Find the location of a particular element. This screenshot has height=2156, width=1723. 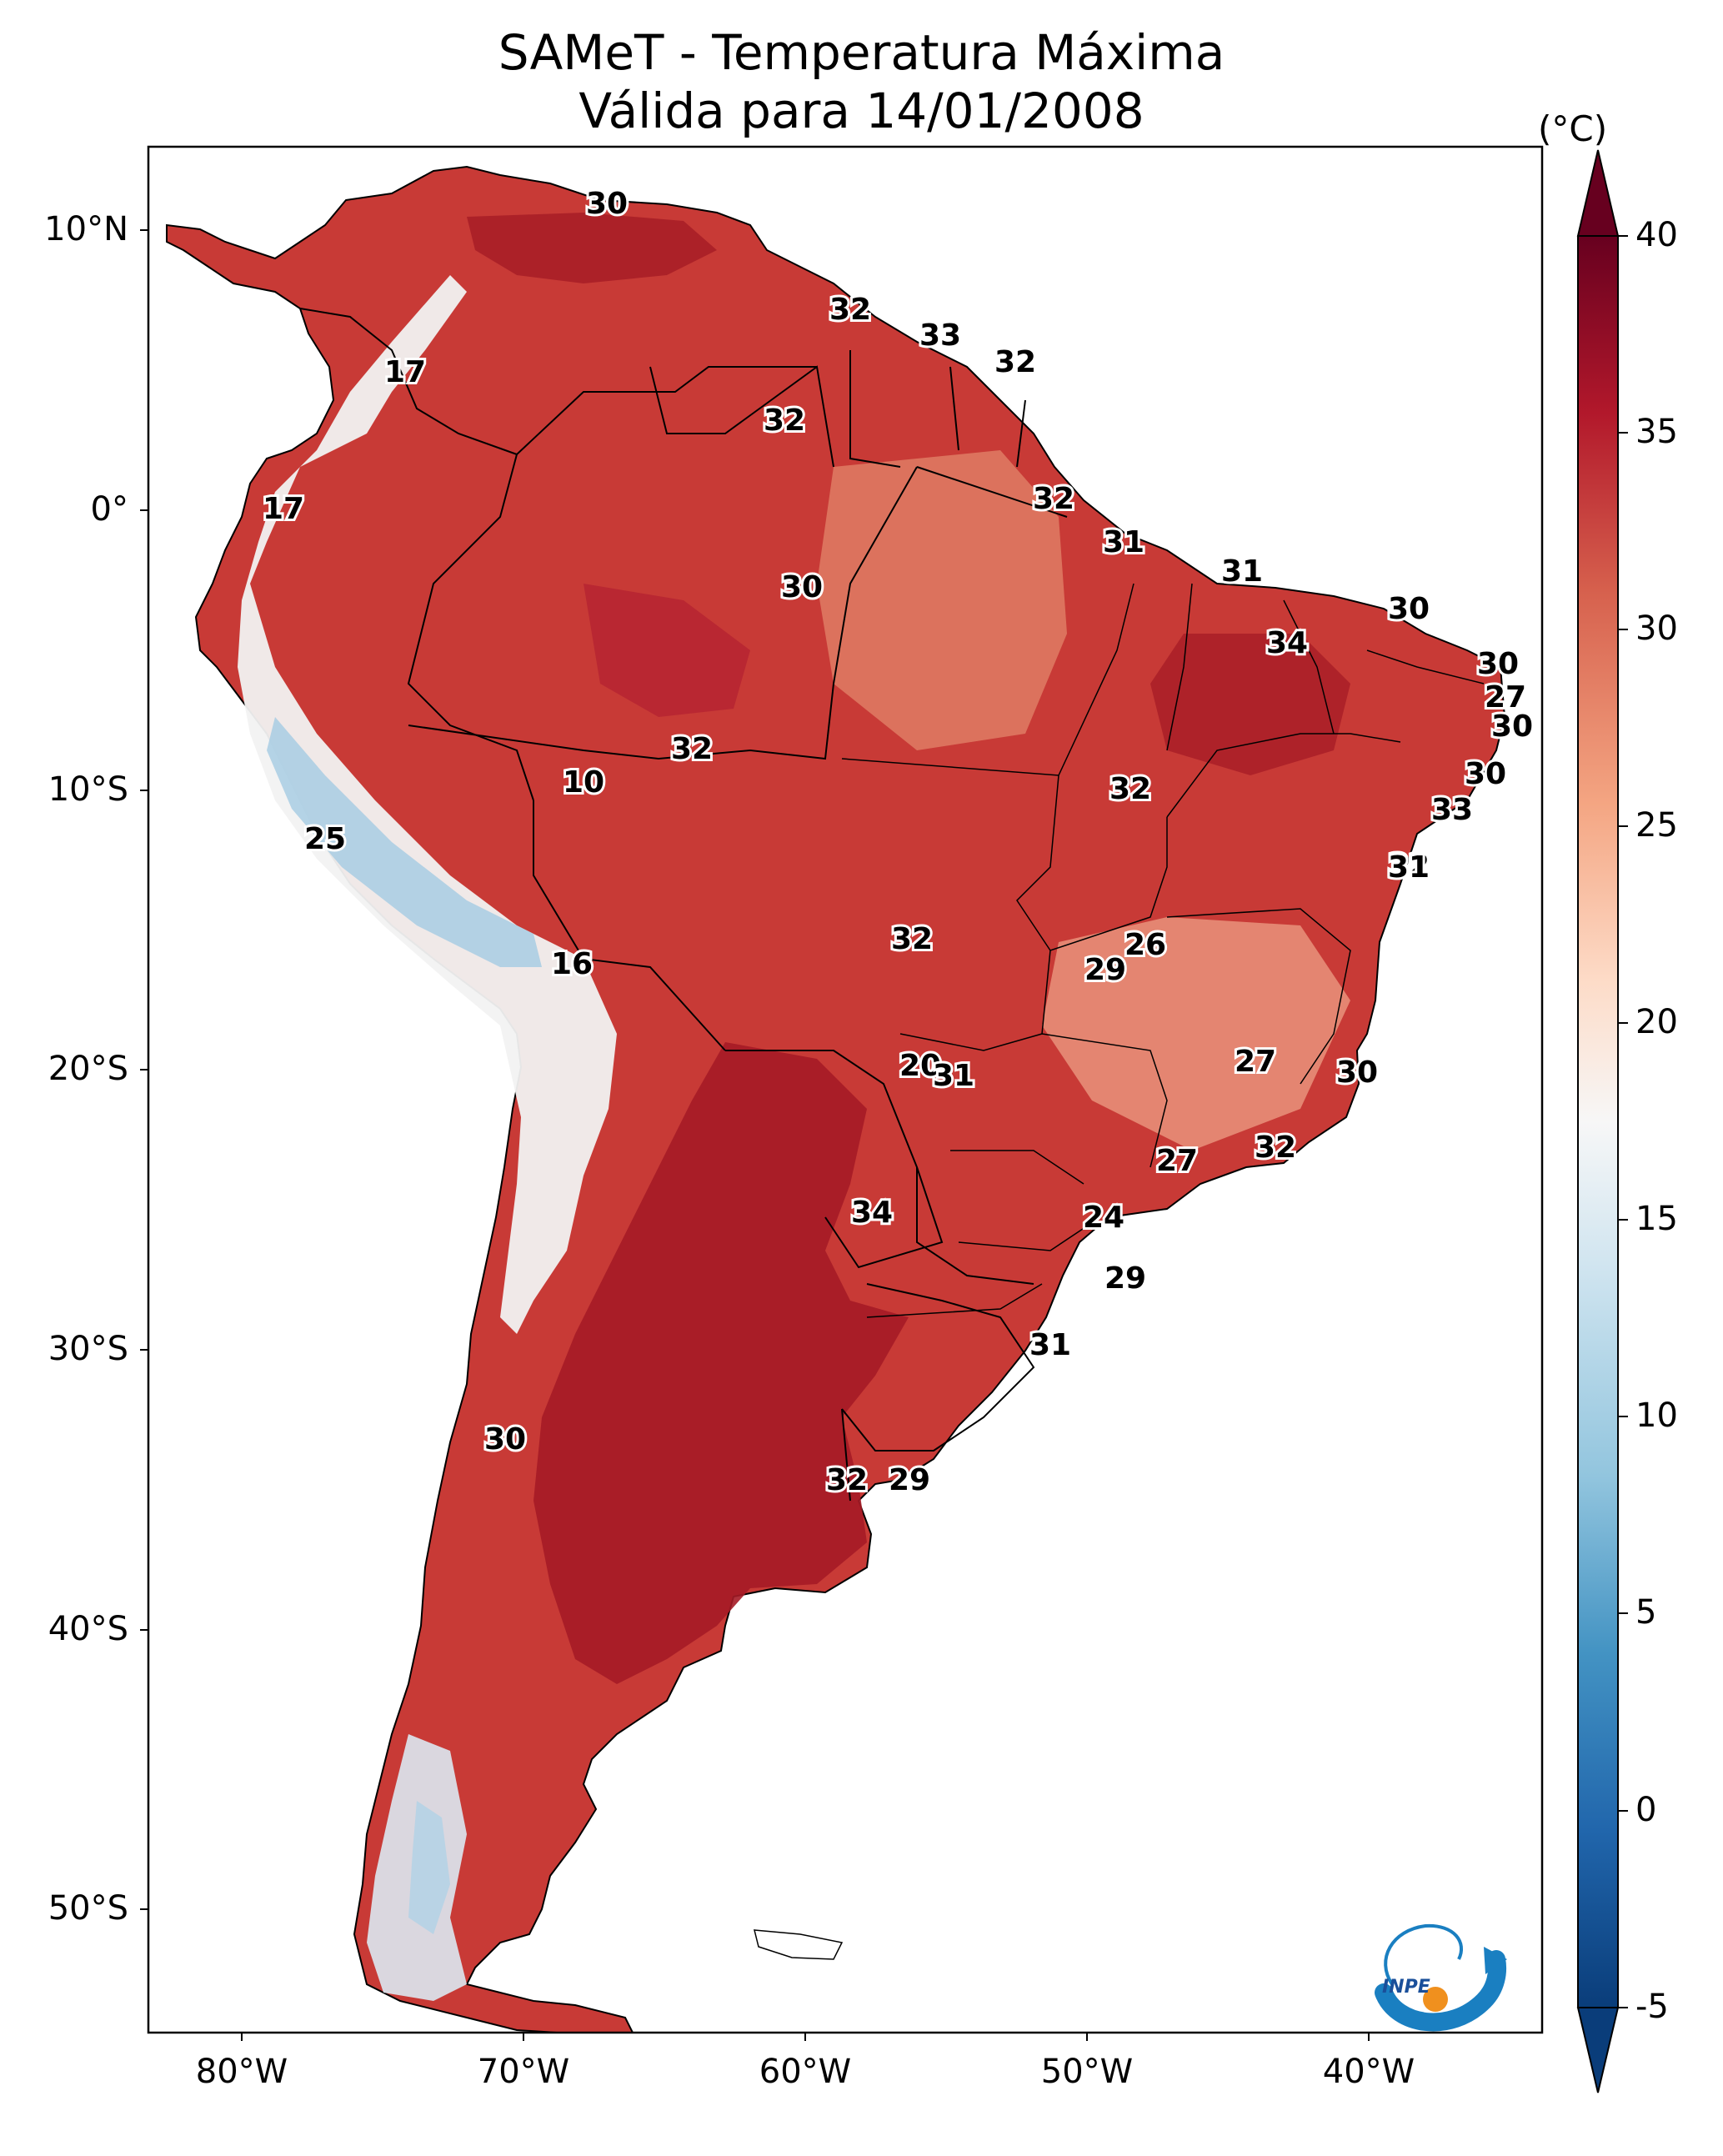

lon-label-40w: 40°W is located at coordinates (1368, 2072).